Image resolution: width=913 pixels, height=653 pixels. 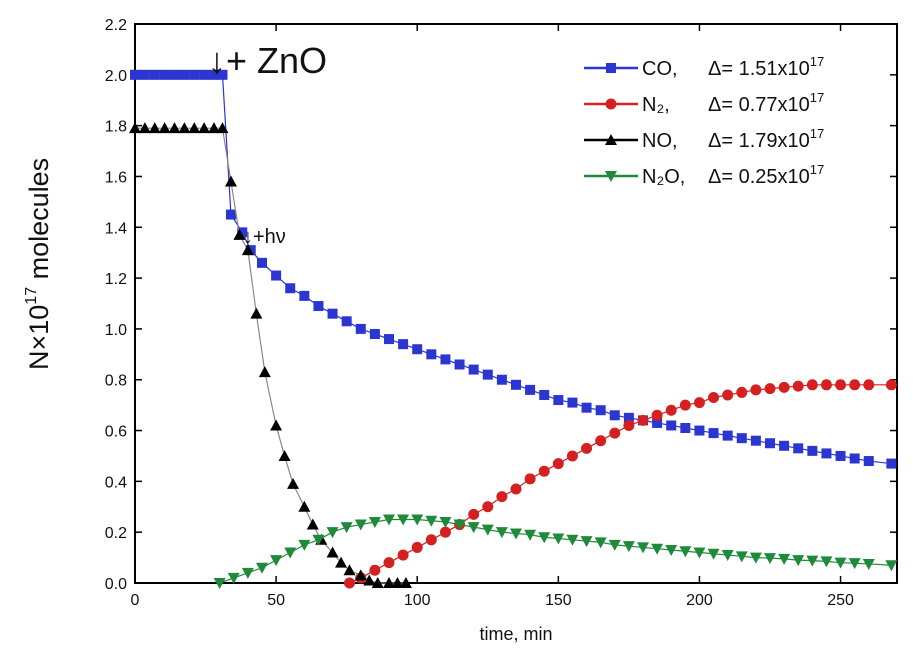 What do you see at coordinates (135, 600) in the screenshot?
I see `x-tick-label: 0` at bounding box center [135, 600].